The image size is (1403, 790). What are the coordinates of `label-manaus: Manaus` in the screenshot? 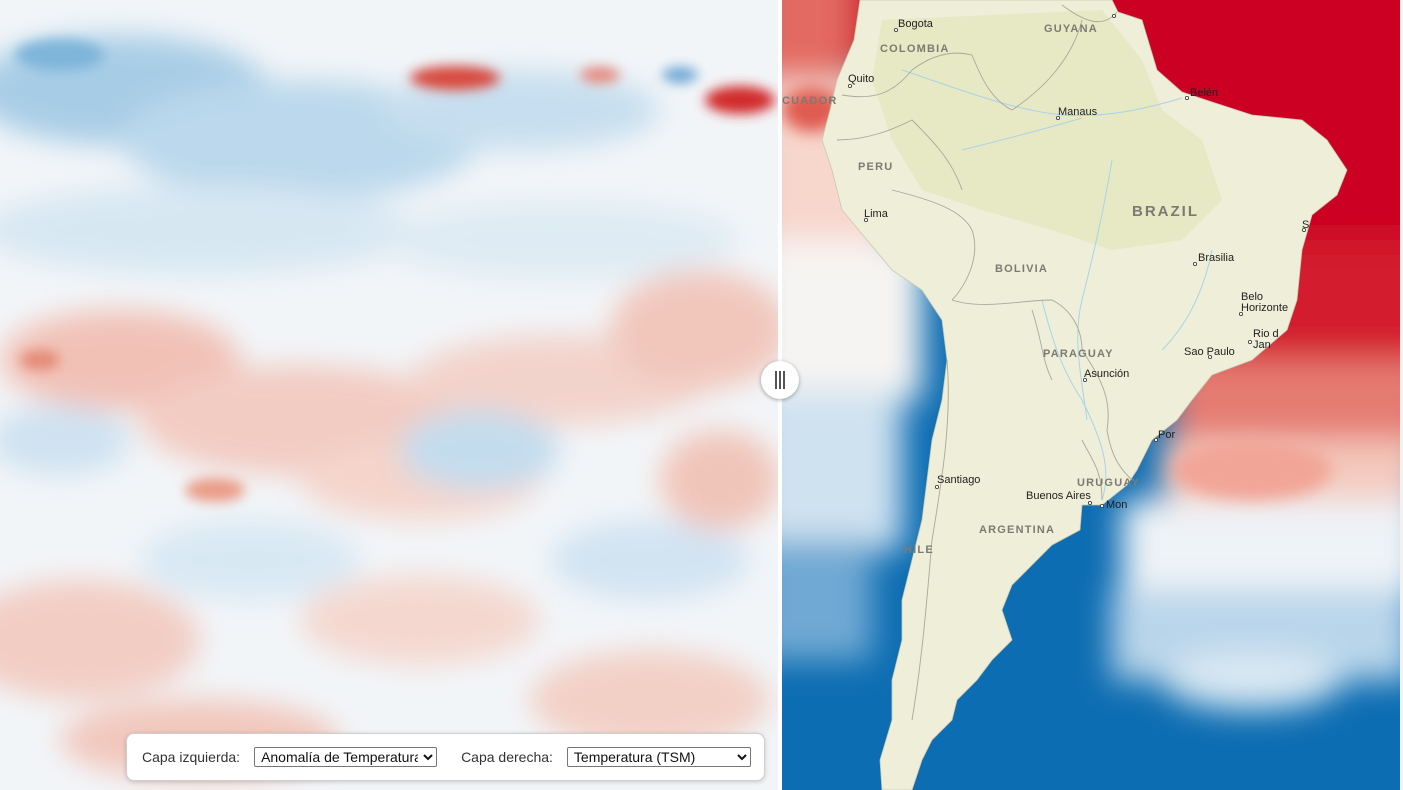 It's located at (1078, 112).